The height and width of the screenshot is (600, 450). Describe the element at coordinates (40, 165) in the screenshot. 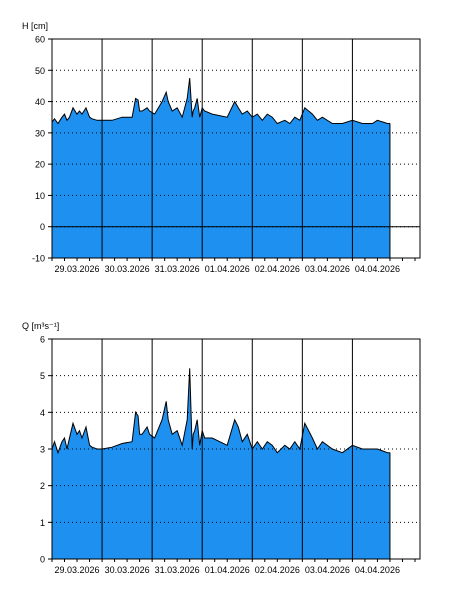

I see `y-tick-label: 20` at that location.